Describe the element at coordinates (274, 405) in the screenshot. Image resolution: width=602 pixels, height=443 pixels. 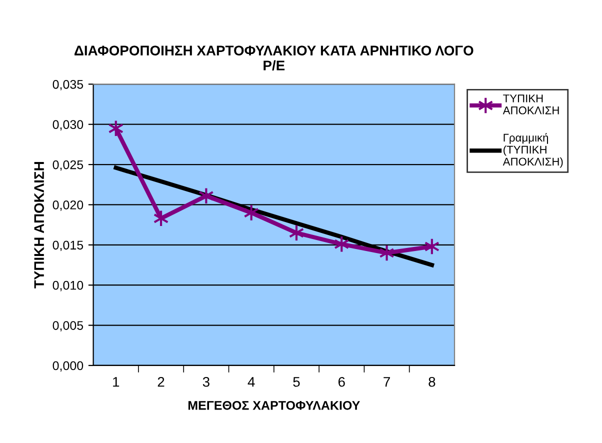
I see `x-axis-title: ΜΕΓΕΘΟΣ ΧΑΡΤΟΦΥΛΑΚΙΟΥ` at that location.